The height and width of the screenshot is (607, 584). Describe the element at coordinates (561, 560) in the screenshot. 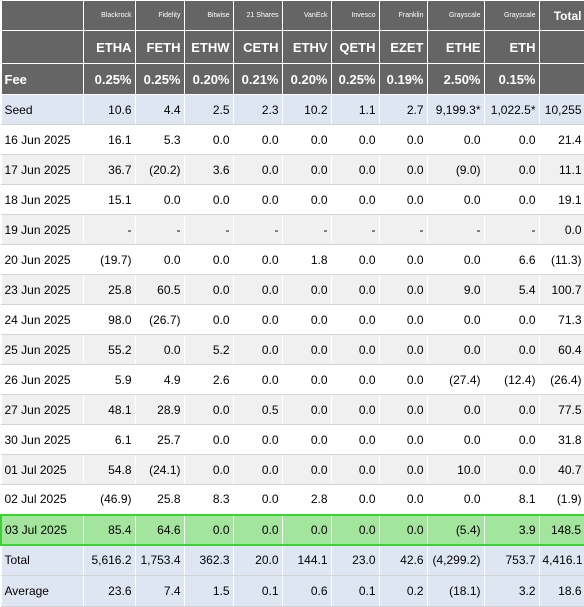

I see `flow-cell: 4,416.1` at that location.